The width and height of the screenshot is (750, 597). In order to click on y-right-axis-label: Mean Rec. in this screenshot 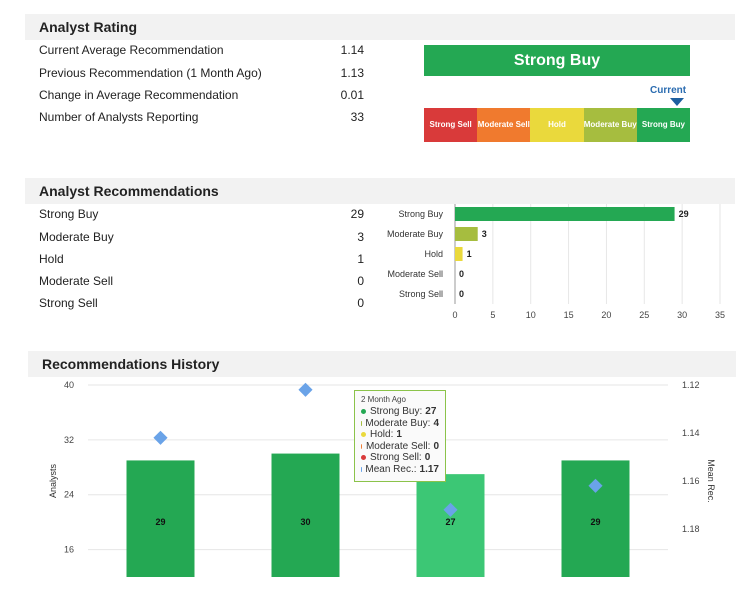, I will do `click(711, 481)`.